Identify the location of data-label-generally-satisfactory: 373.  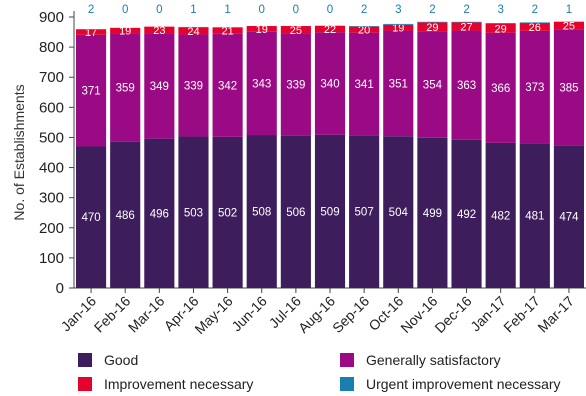
(534, 88).